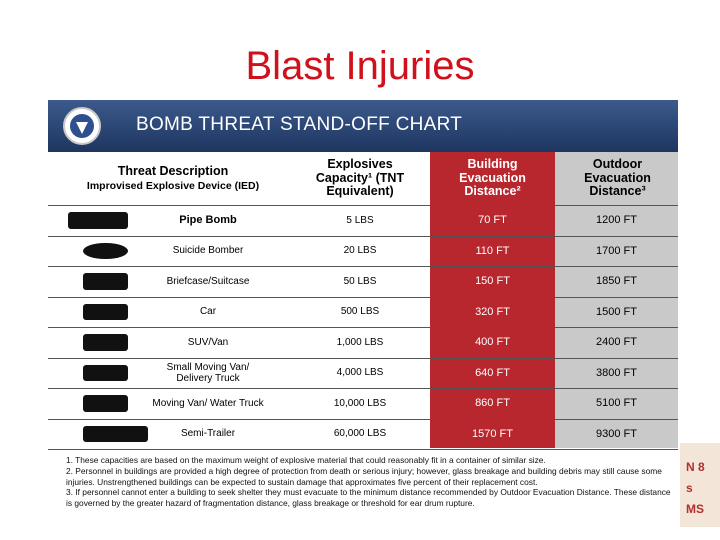 This screenshot has height=540, width=720. What do you see at coordinates (82, 126) in the screenshot?
I see `seal` at bounding box center [82, 126].